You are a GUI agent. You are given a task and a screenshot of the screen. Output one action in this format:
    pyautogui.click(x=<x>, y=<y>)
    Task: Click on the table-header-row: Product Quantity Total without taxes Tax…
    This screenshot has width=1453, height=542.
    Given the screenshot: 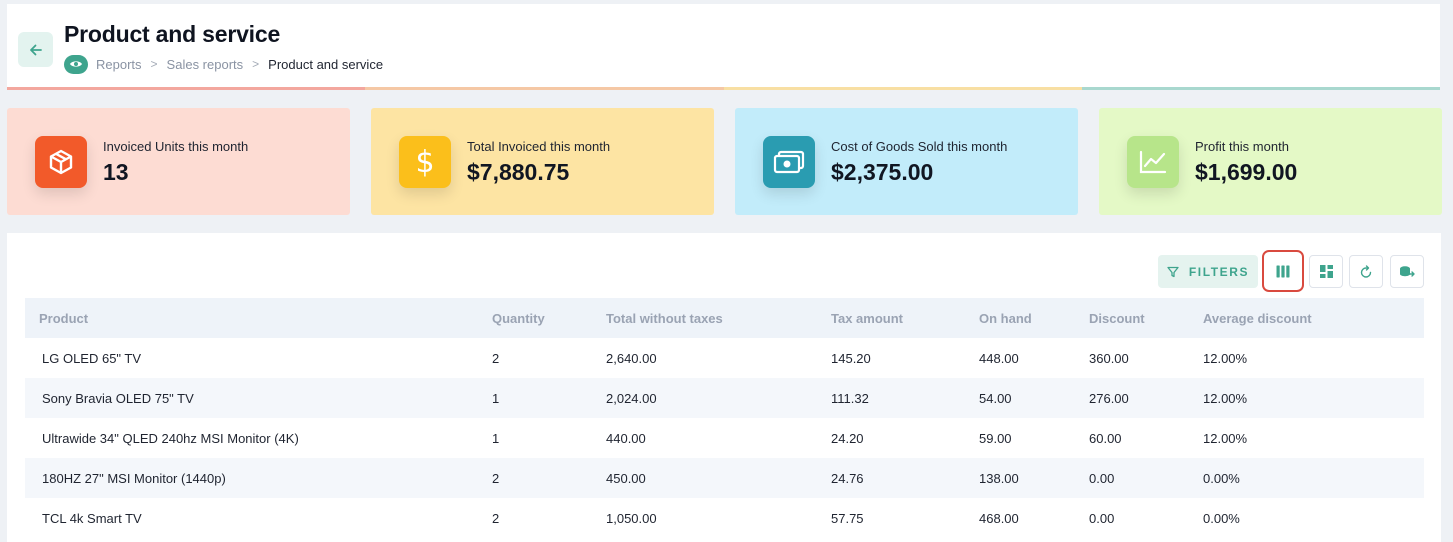 What is the action you would take?
    pyautogui.click(x=724, y=318)
    